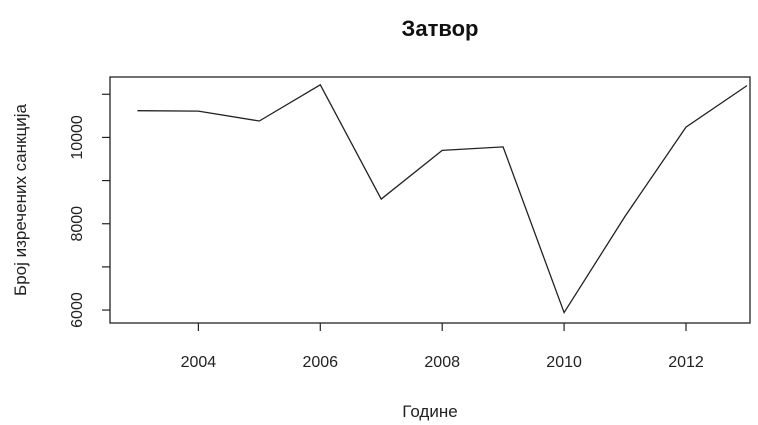 This screenshot has height=425, width=758. Describe the element at coordinates (199, 362) in the screenshot. I see `x-tick-label: 2004` at that location.